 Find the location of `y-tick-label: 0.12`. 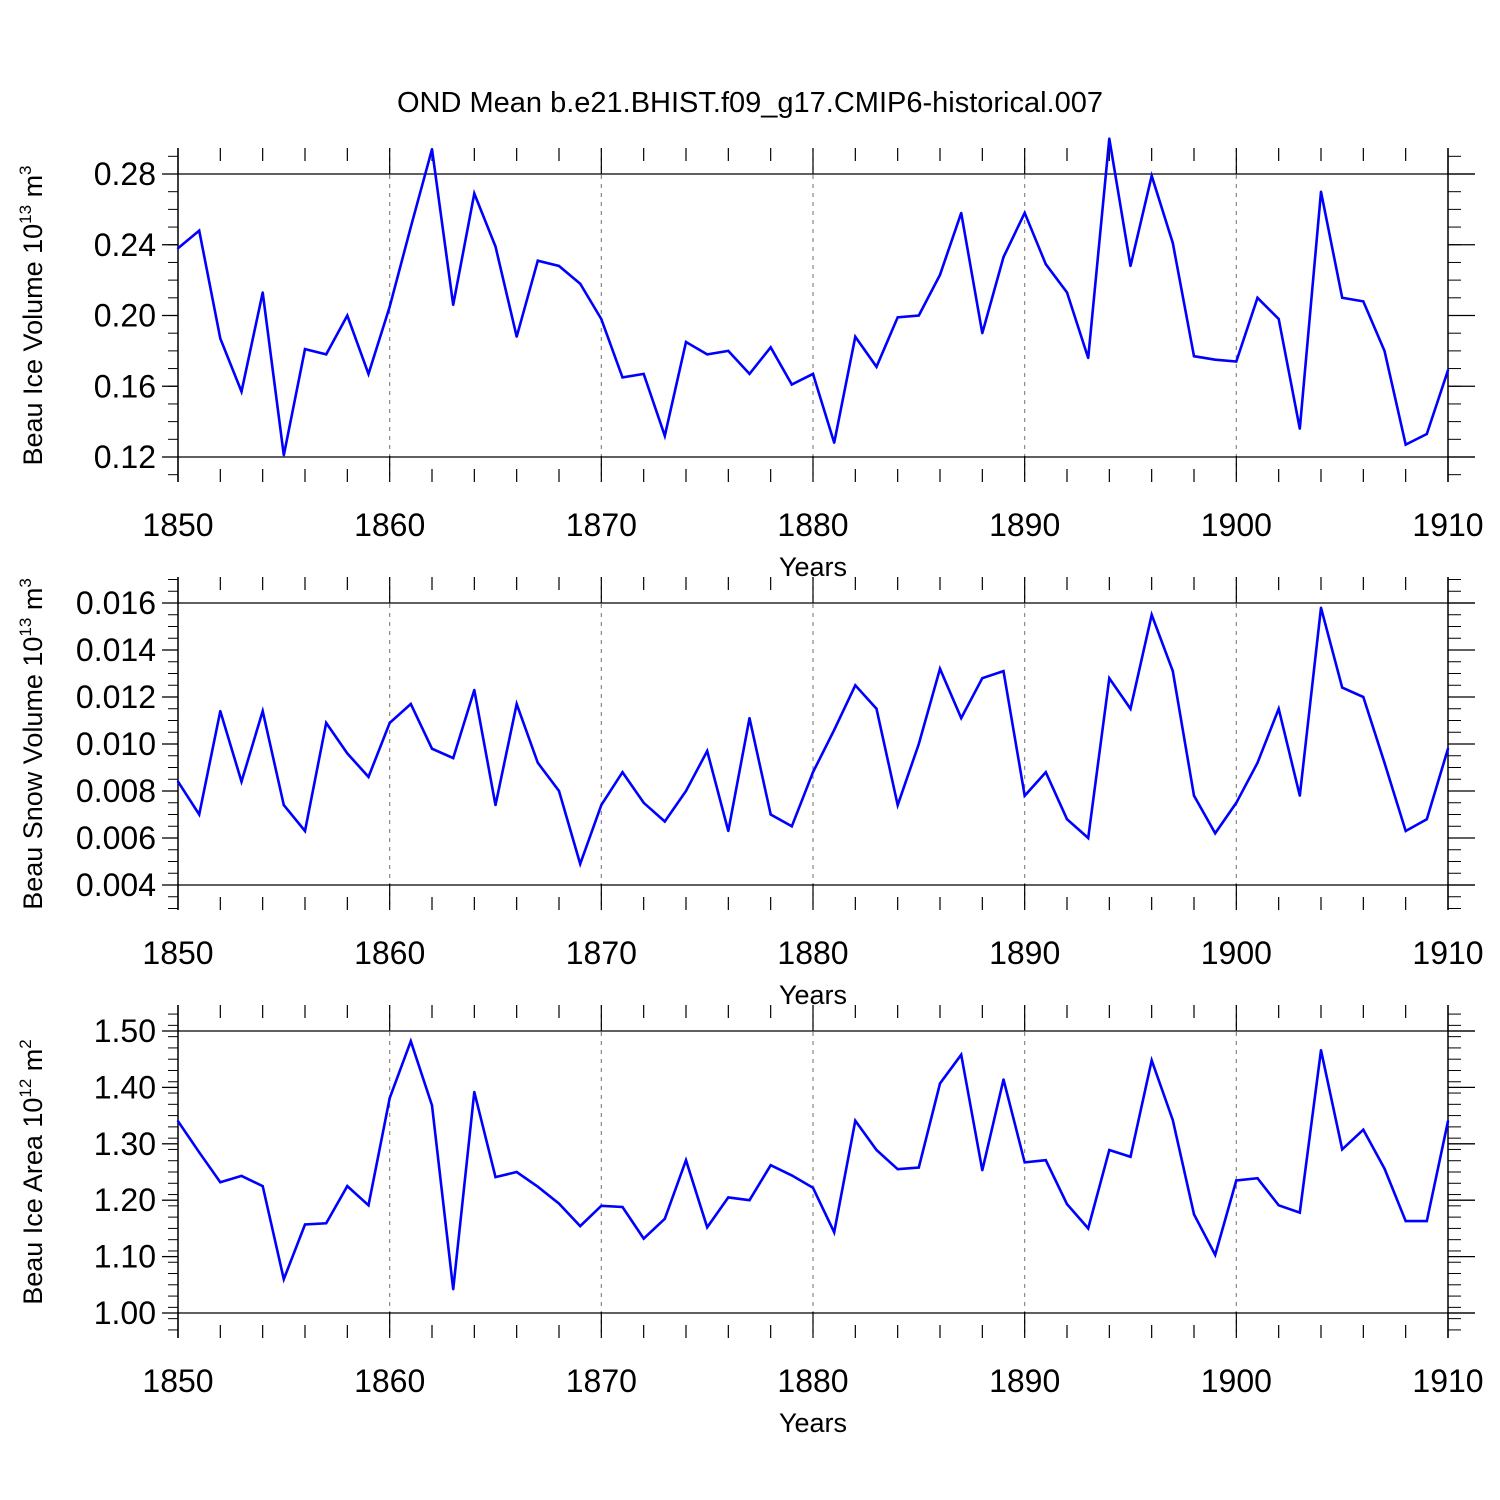

y-tick-label: 0.12 is located at coordinates (125, 457).